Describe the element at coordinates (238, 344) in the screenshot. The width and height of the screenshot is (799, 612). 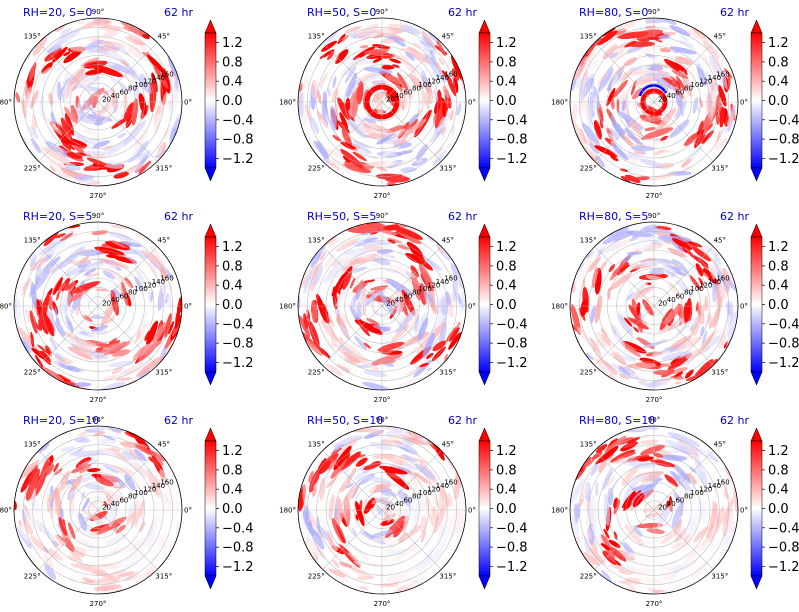
I see `colorbar-tick-label: −0.8` at that location.